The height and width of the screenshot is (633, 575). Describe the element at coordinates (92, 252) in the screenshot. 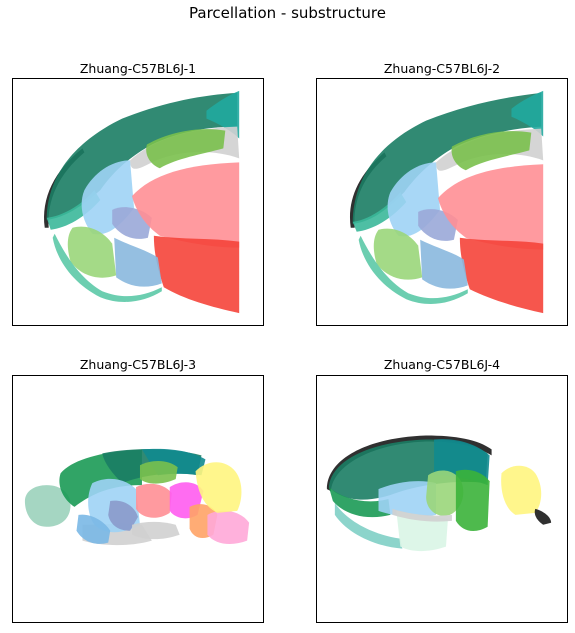

I see `p1-region-lightgreen` at that location.